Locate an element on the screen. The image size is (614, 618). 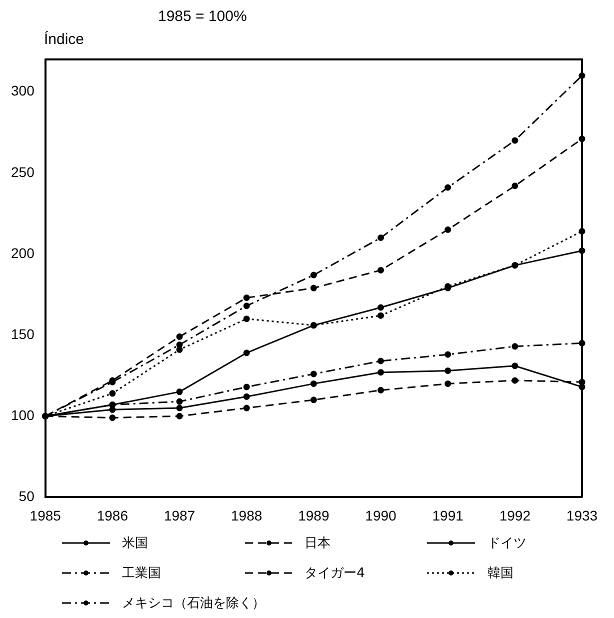
x-tick-label: 1986 is located at coordinates (112, 515).